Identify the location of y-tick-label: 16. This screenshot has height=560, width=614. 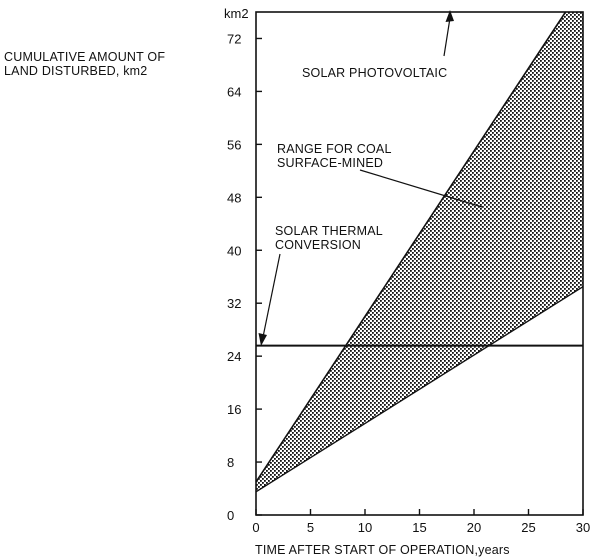
(234, 409).